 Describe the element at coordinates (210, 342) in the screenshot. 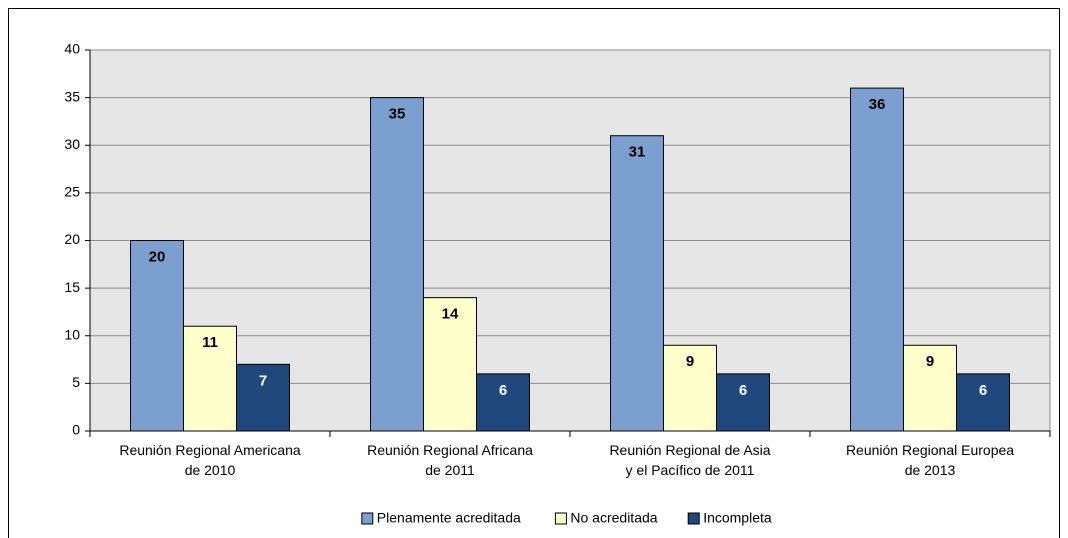

I see `value-label: 11` at that location.